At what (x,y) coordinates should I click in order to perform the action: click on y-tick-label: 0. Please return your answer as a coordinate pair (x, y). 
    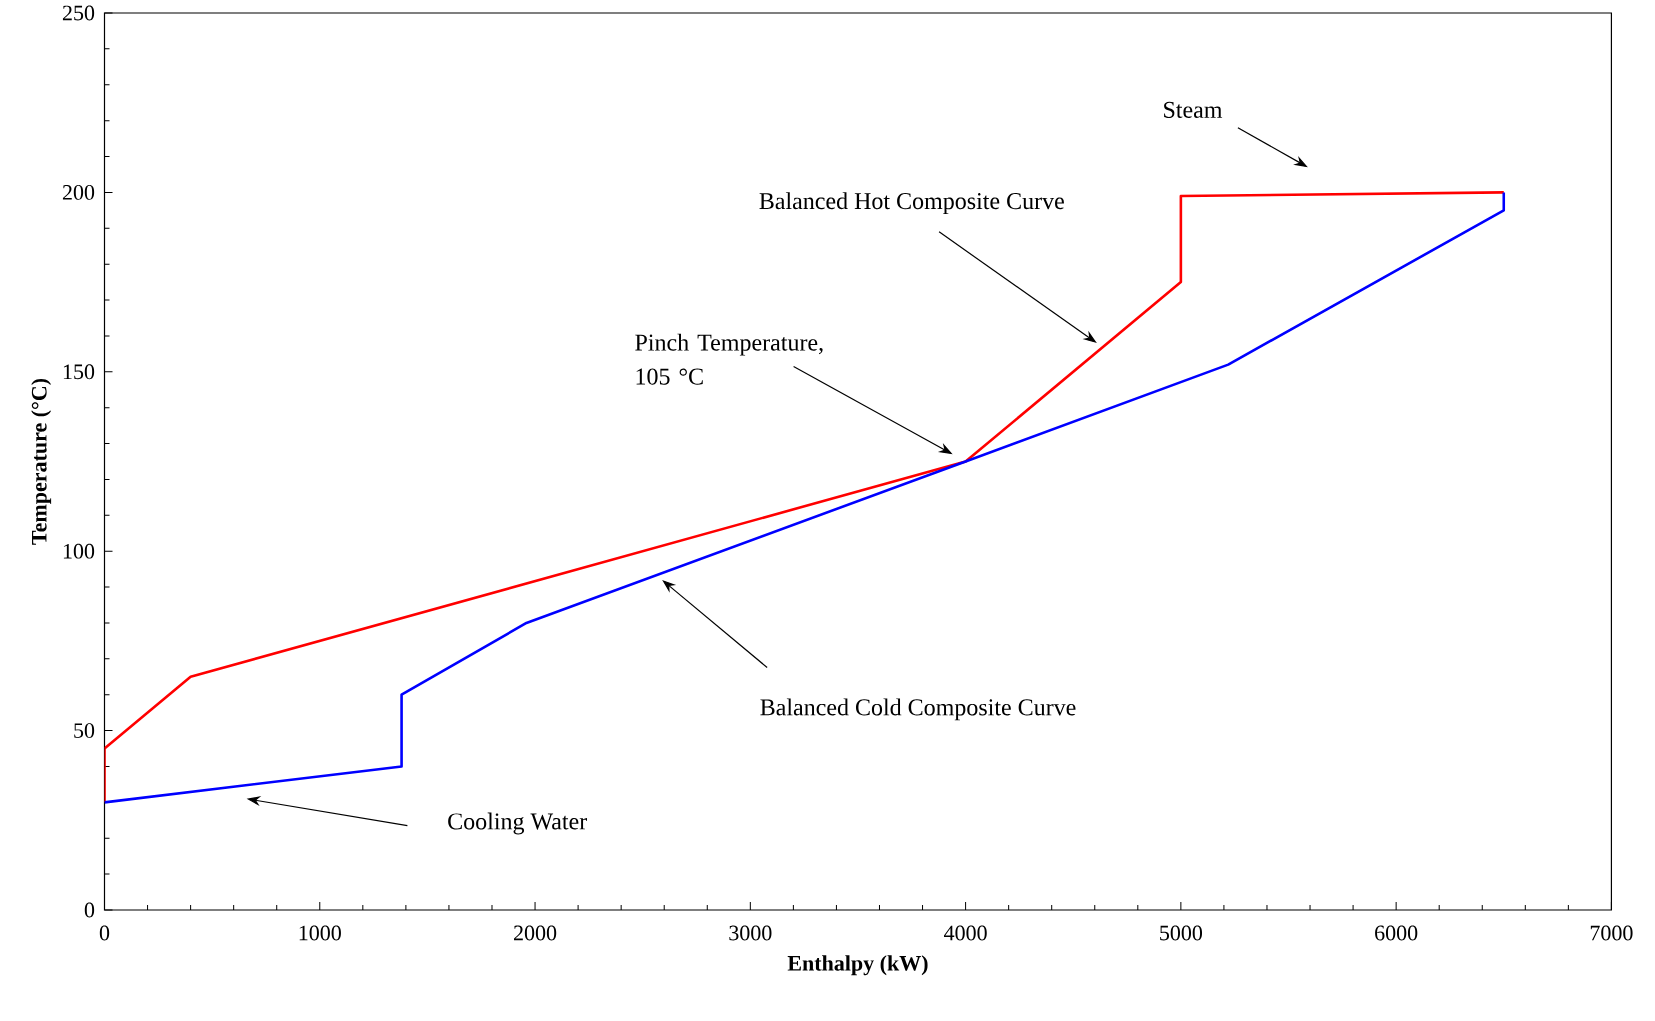
    Looking at the image, I should click on (89, 910).